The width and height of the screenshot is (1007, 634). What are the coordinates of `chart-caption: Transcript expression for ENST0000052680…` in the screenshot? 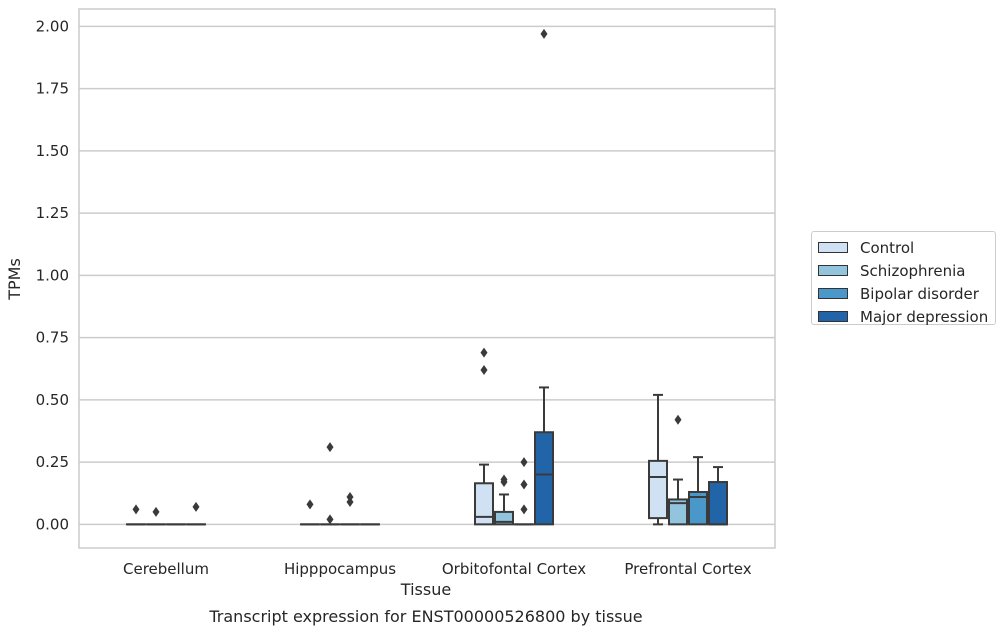 It's located at (425, 616).